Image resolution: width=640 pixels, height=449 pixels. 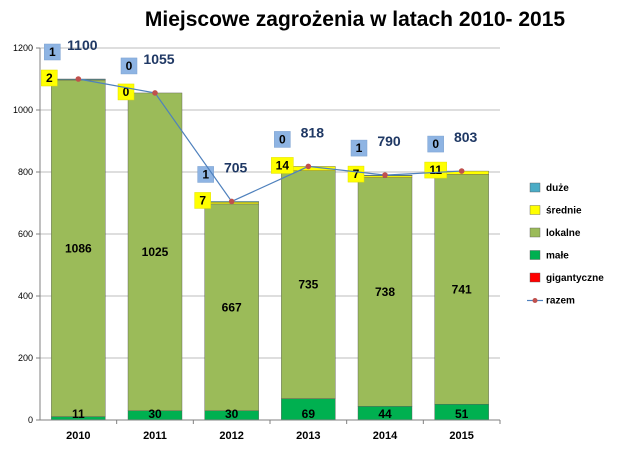 I want to click on x-tick-label: 2013, so click(x=308, y=436).